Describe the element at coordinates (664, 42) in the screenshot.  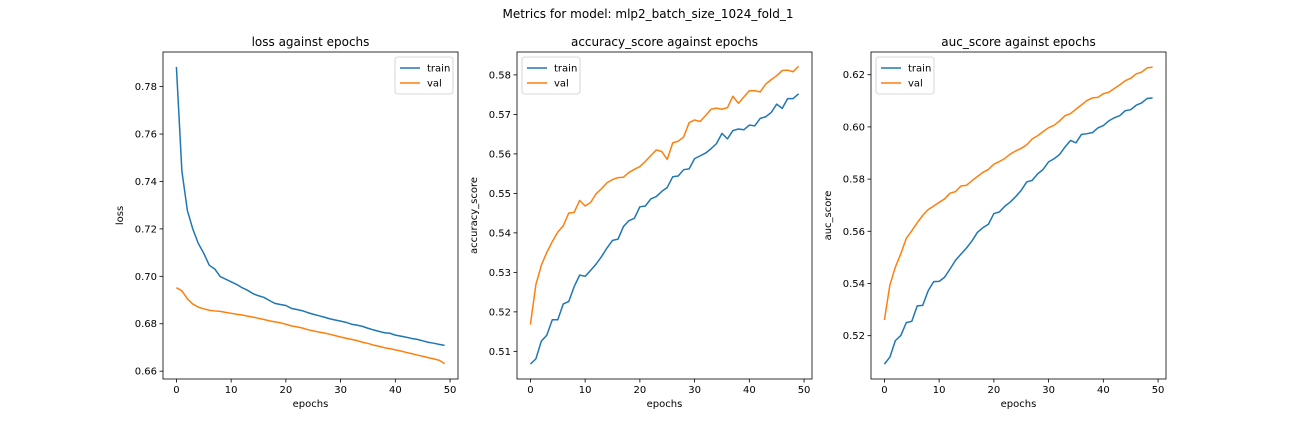
I see `chart-title: accuracy_score against epochs` at that location.